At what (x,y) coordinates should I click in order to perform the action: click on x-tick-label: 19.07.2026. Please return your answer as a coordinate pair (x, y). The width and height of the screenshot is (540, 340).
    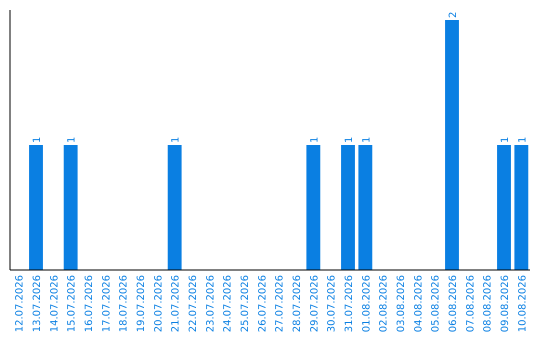
    Looking at the image, I should click on (141, 303).